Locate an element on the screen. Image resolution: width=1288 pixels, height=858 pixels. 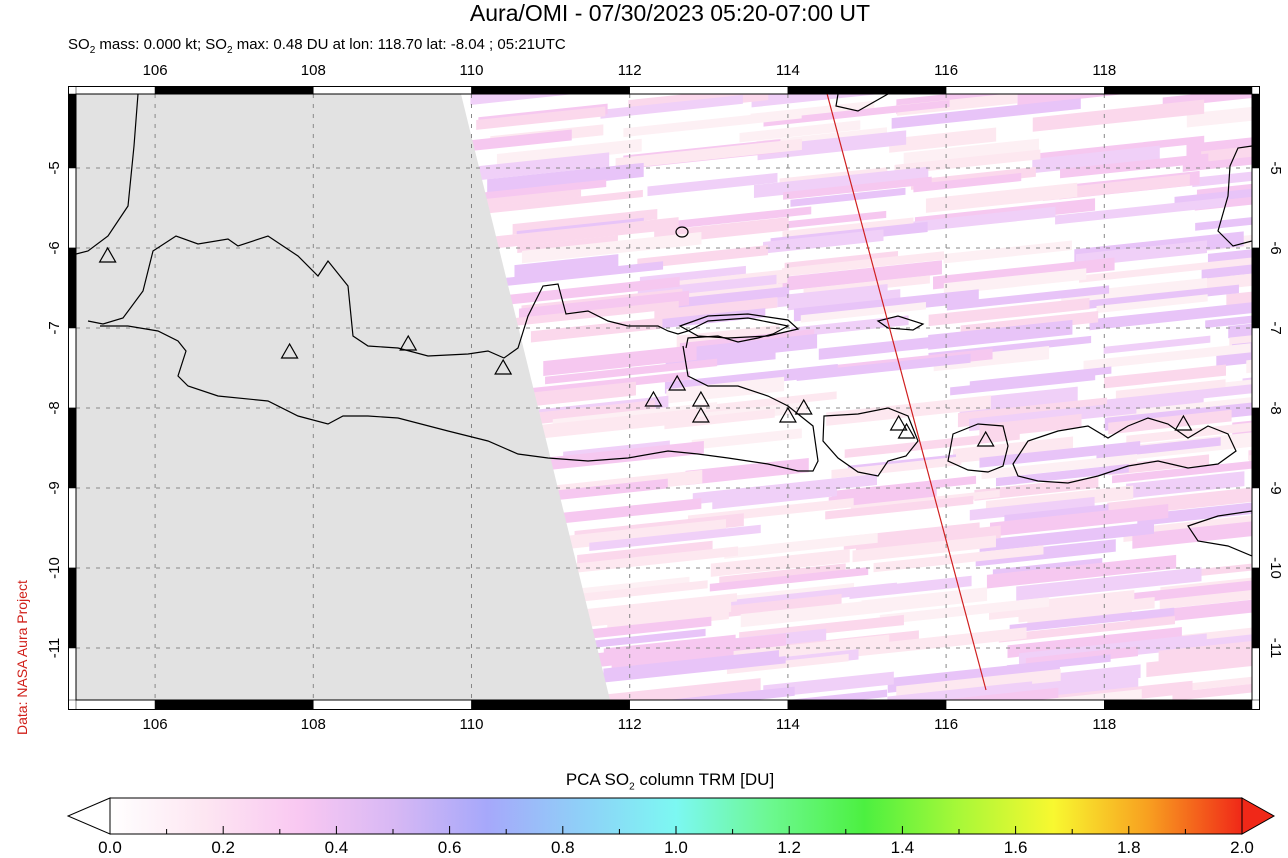
orbit-track-line is located at coordinates (906, 392).